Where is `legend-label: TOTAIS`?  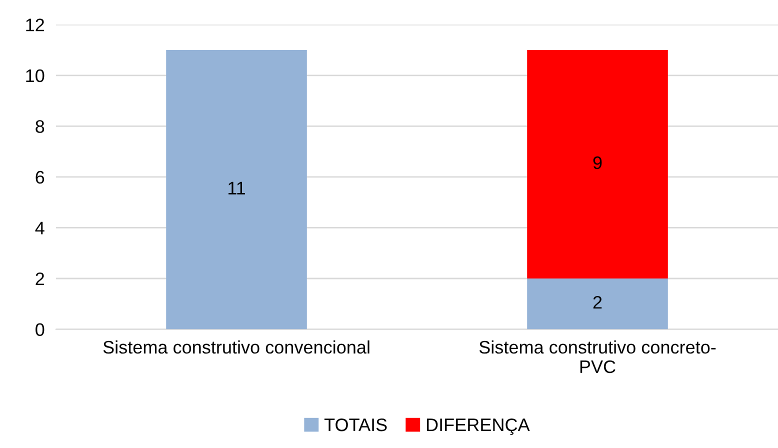 legend-label: TOTAIS is located at coordinates (355, 425).